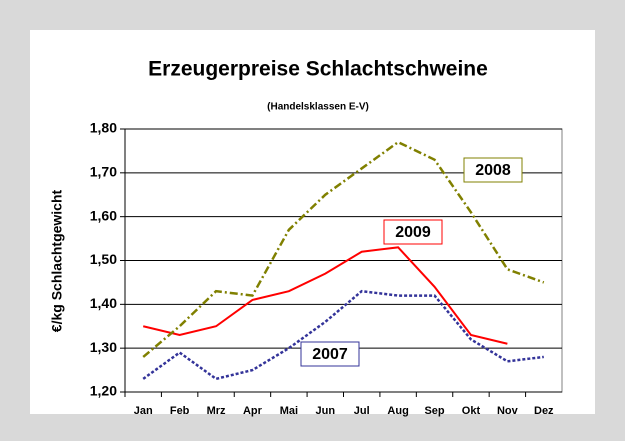  I want to click on y-tick-label: 1,40, so click(103, 303).